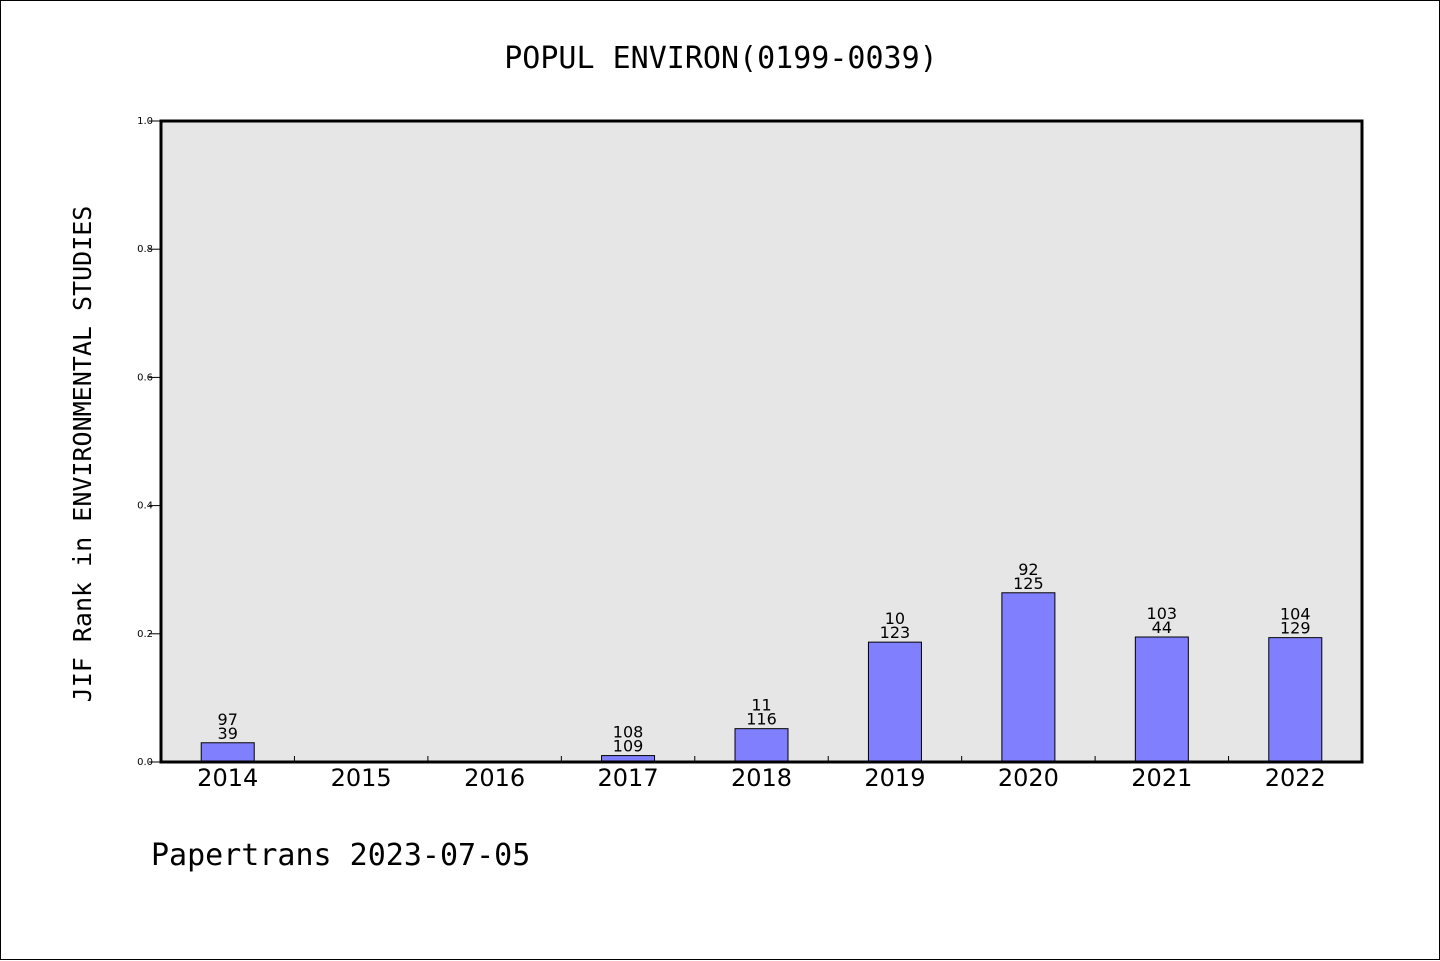  I want to click on x-tick-label-2017: 2017, so click(628, 778).